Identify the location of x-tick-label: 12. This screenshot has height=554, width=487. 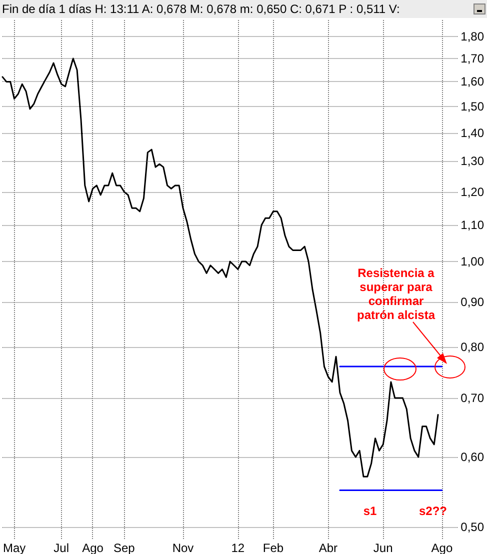
(238, 547).